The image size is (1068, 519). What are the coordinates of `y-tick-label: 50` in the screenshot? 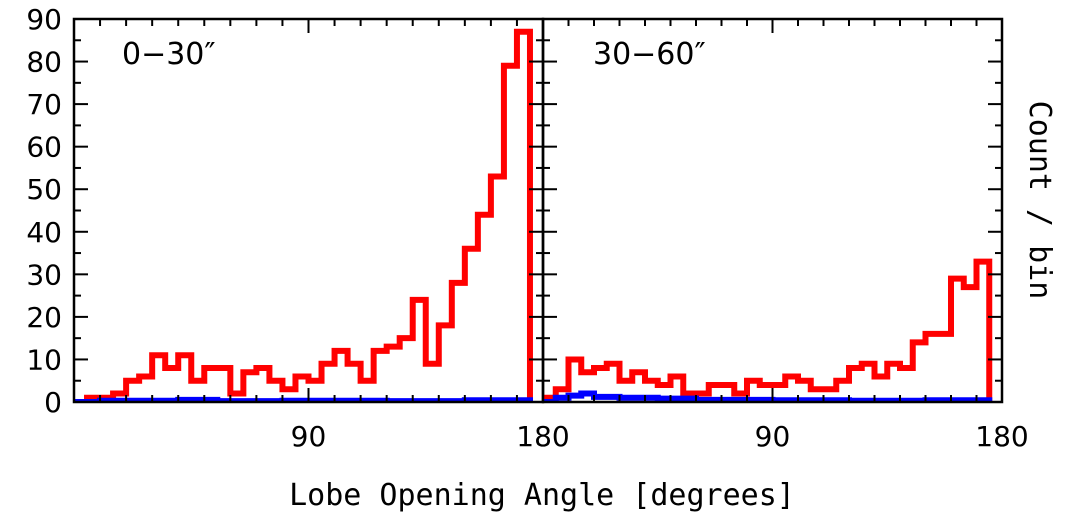 It's located at (44, 189).